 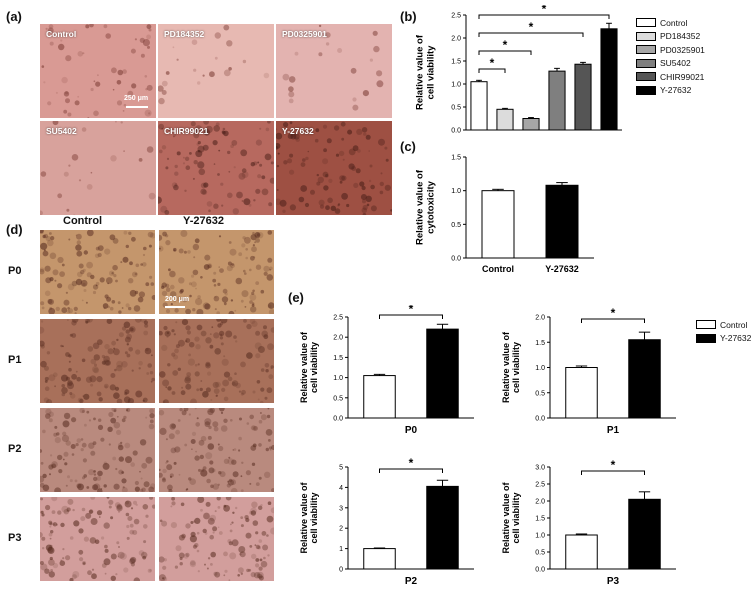 I want to click on x-axis-label: P2, so click(x=411, y=581).